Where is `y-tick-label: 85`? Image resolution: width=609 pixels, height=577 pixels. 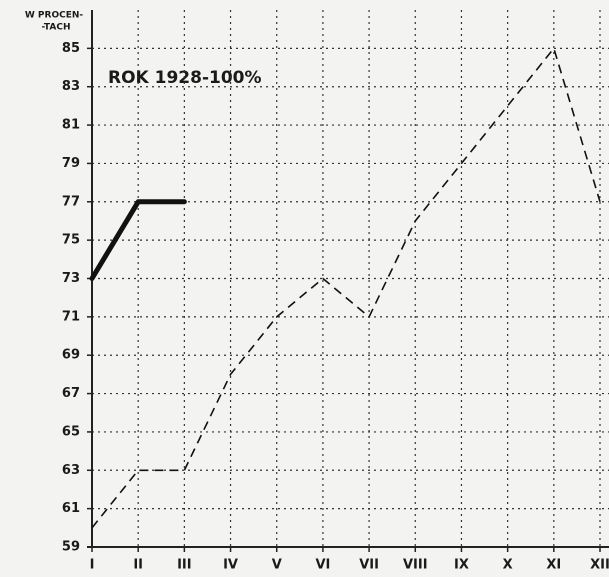
y-tick-label: 85 is located at coordinates (71, 48).